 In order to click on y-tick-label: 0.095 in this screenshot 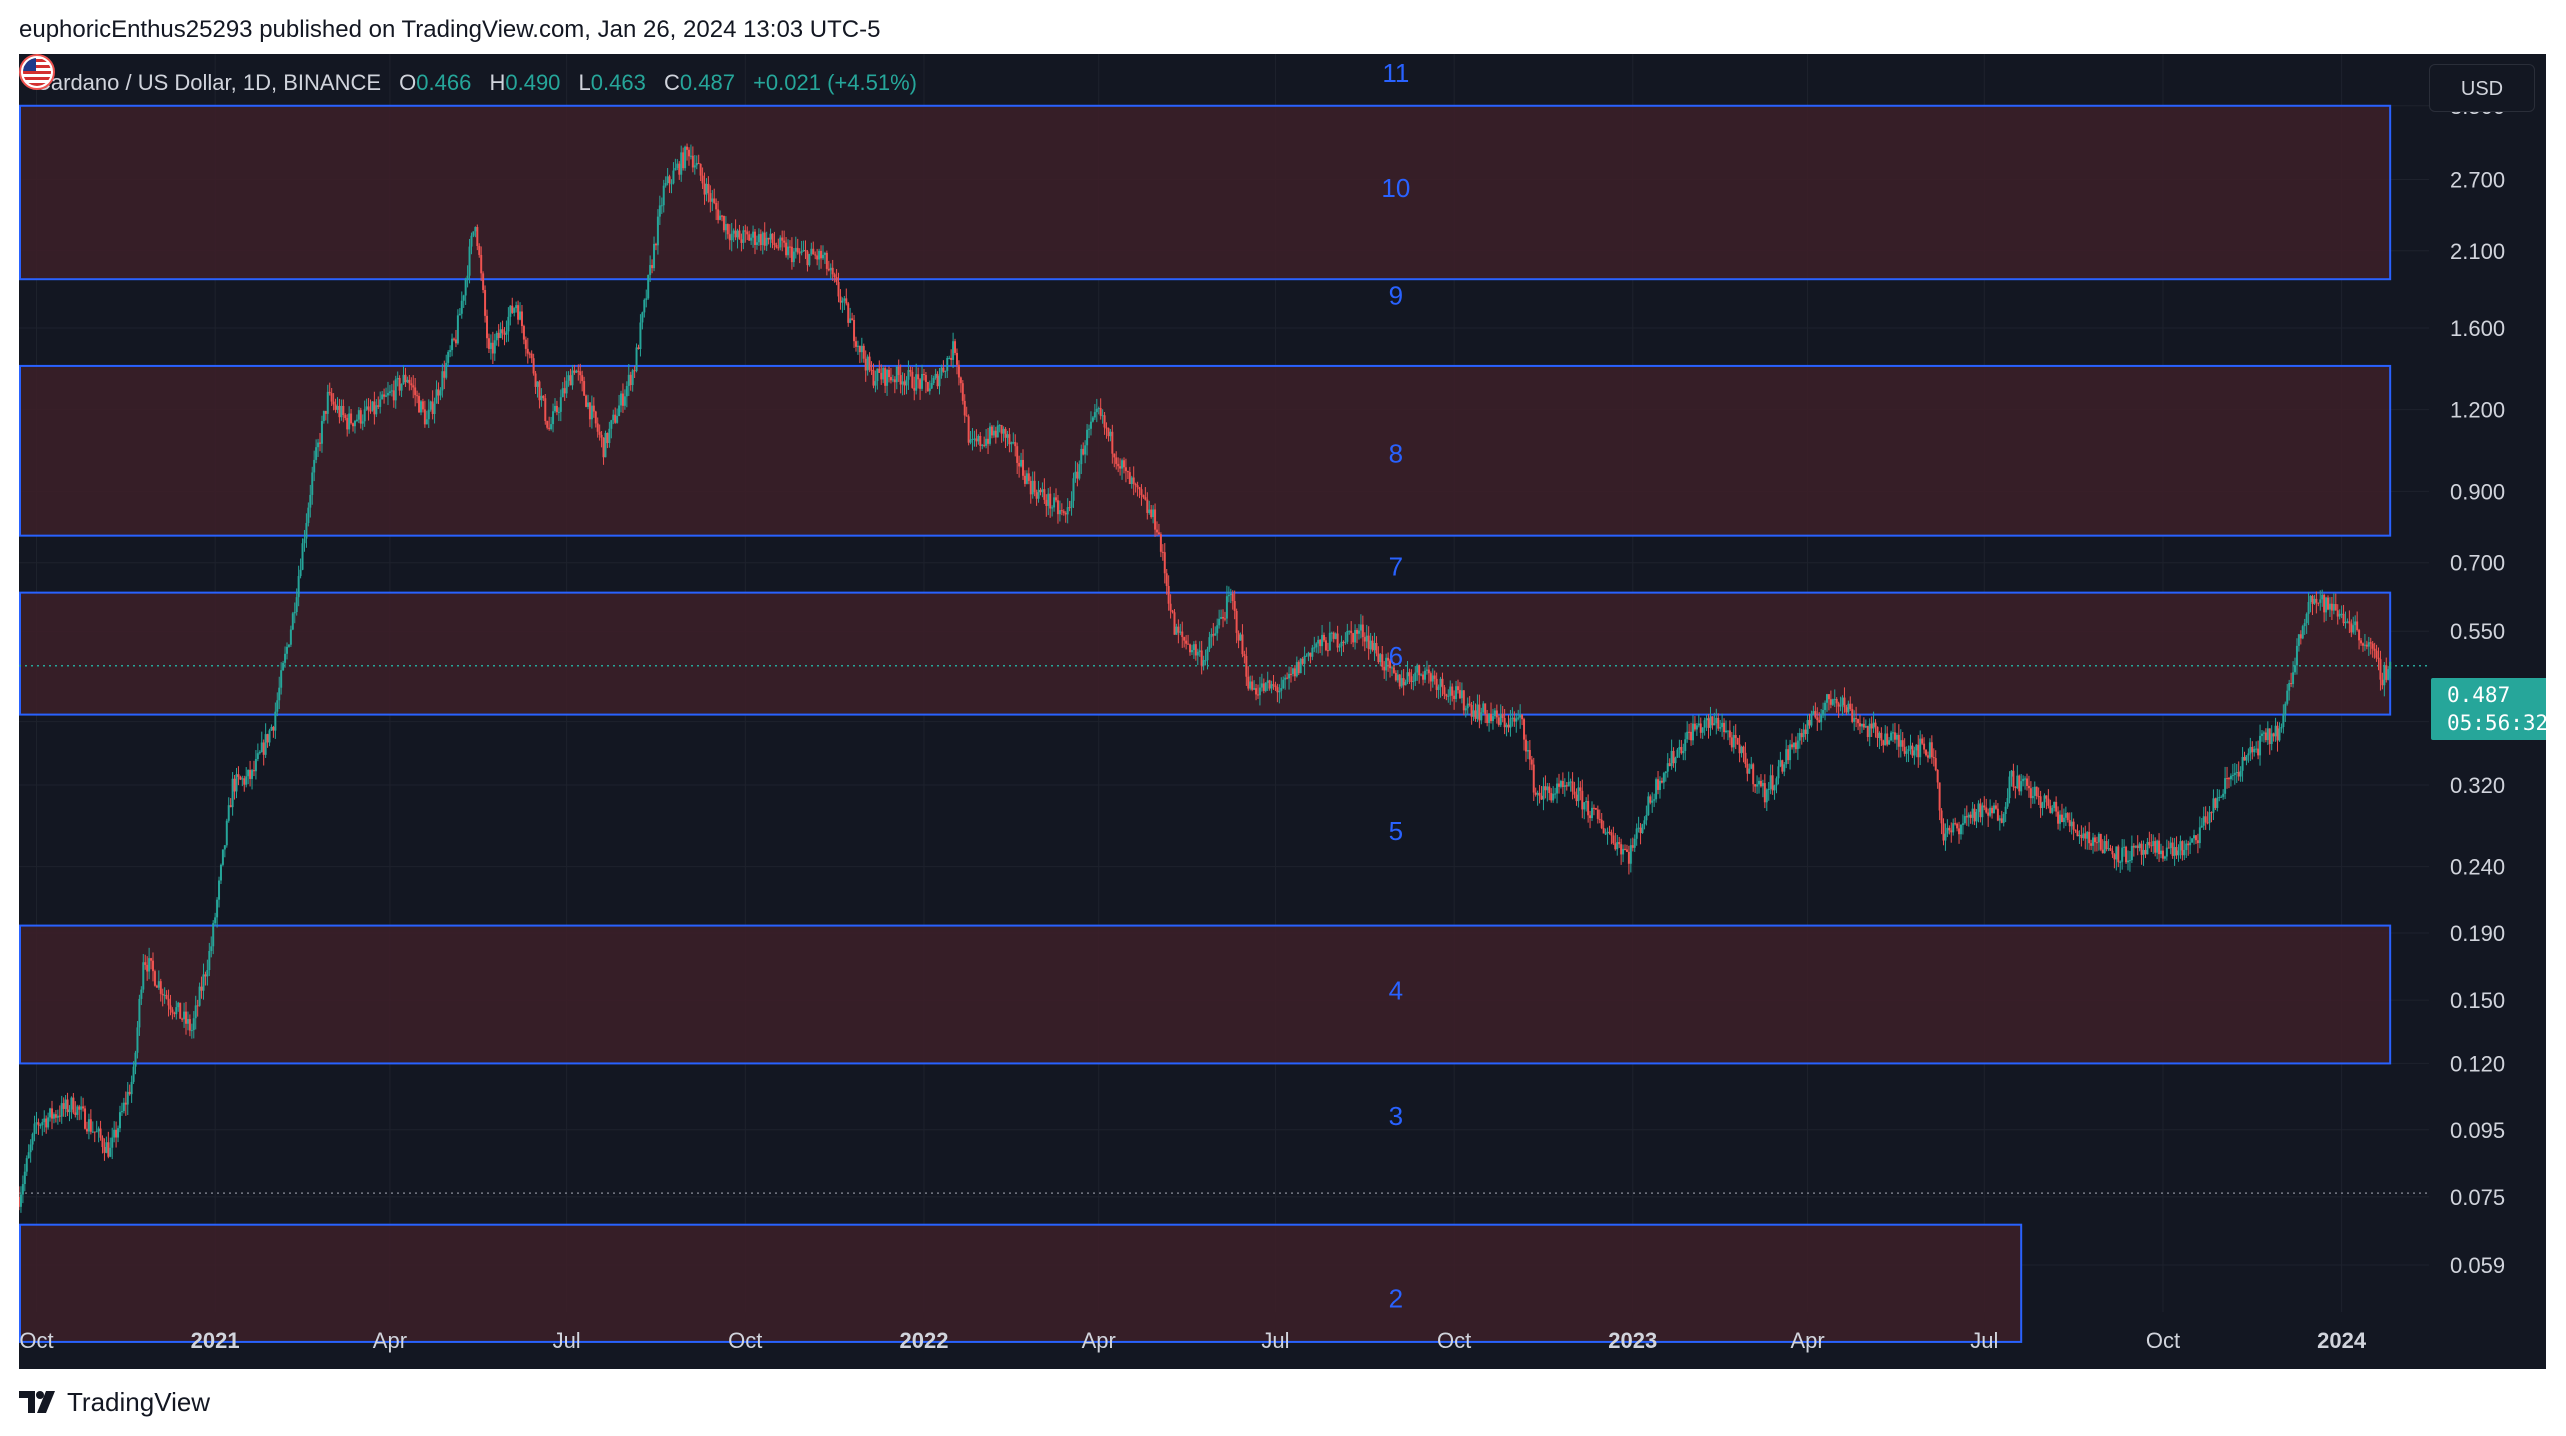, I will do `click(2477, 1130)`.